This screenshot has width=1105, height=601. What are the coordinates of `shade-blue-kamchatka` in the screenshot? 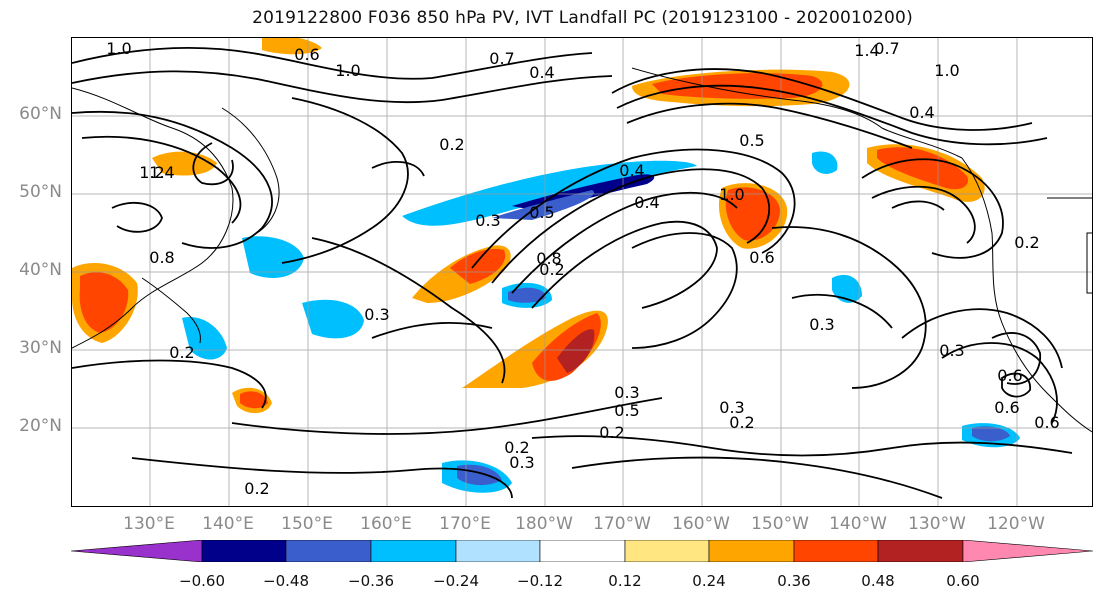 It's located at (273, 257).